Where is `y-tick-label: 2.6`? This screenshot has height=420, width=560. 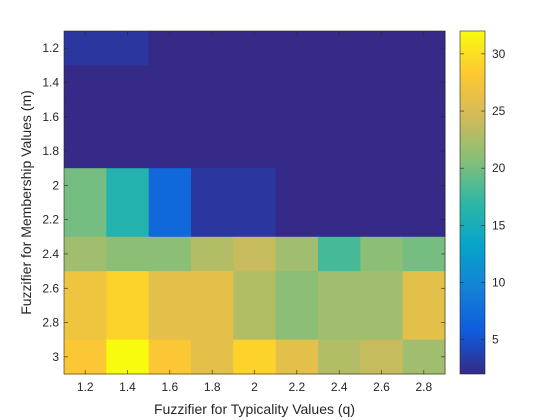
y-tick-label: 2.6 is located at coordinates (50, 288).